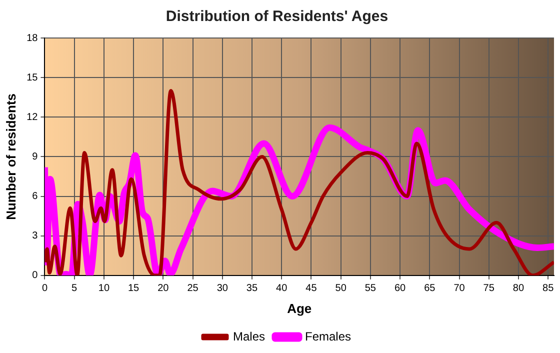  I want to click on x-tick-label: 30, so click(222, 288).